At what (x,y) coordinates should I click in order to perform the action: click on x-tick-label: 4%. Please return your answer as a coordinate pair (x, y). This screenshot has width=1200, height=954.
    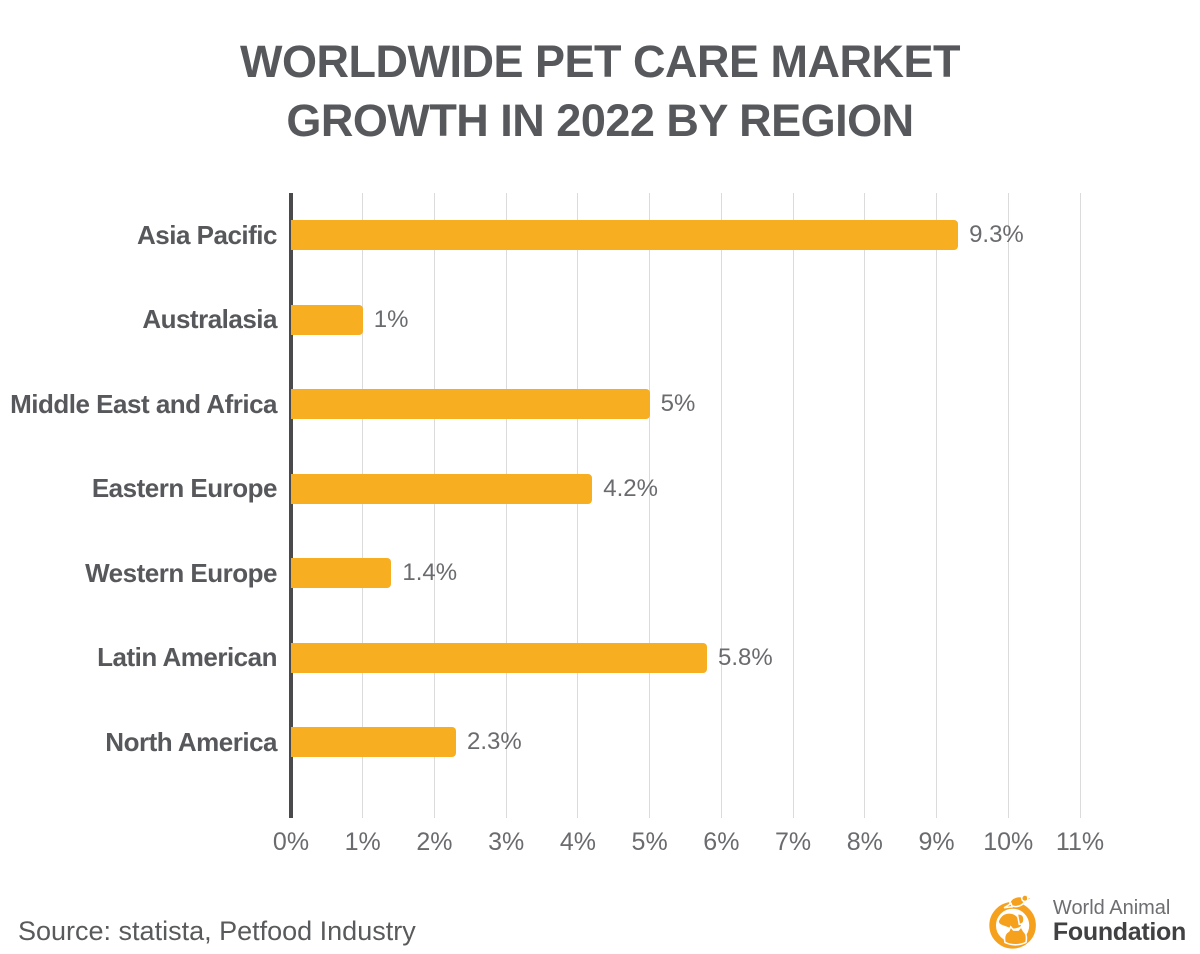
    Looking at the image, I should click on (577, 842).